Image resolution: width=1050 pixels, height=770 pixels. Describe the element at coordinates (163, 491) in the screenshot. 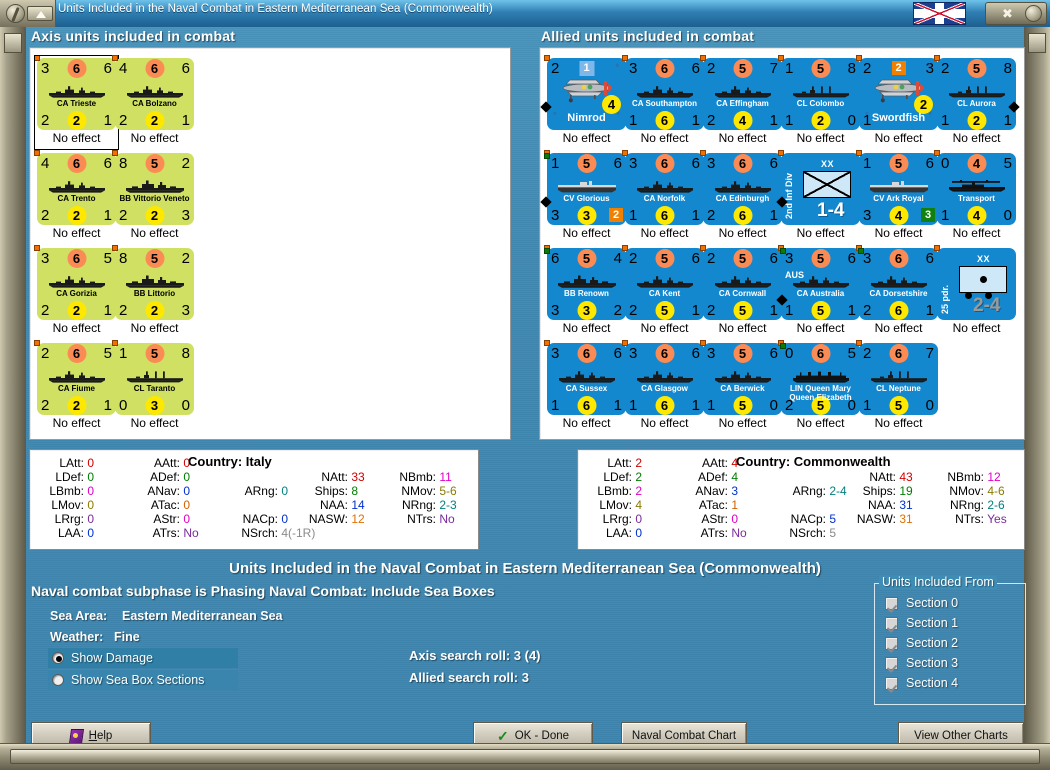

I see `stat-key: ANav:` at that location.